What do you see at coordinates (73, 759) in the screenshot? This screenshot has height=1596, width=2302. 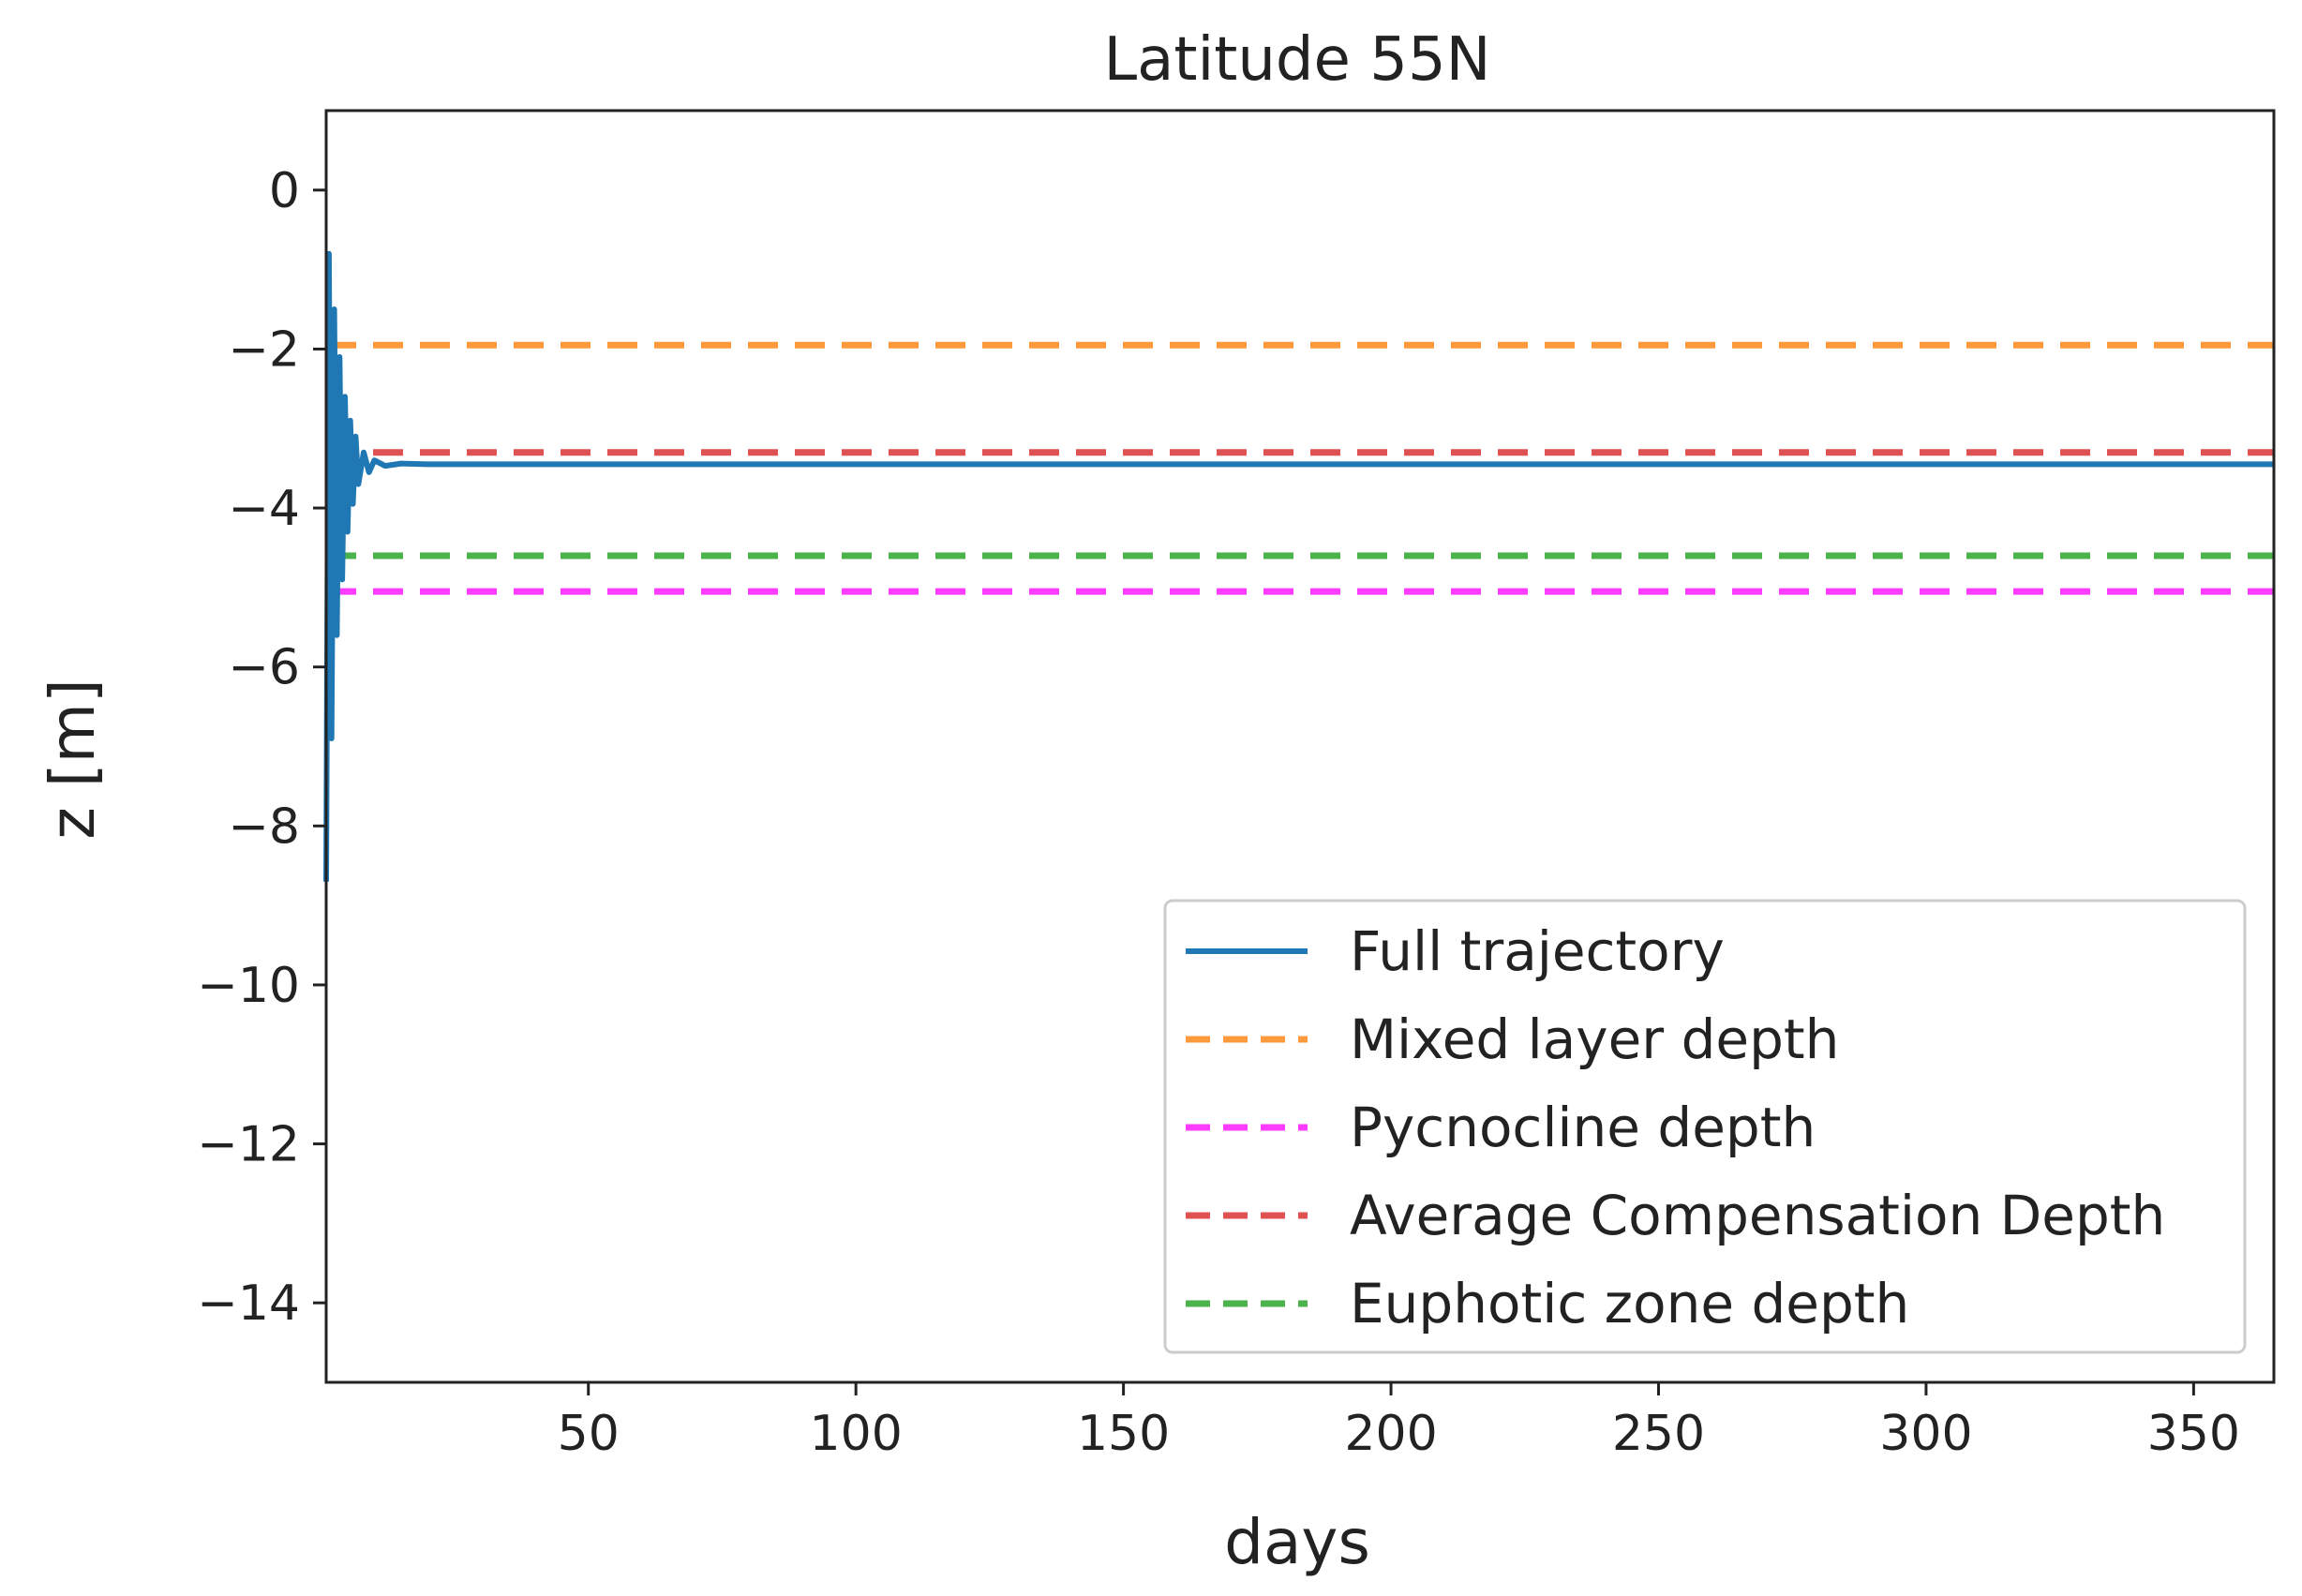 I see `y-axis-label: z [m]` at bounding box center [73, 759].